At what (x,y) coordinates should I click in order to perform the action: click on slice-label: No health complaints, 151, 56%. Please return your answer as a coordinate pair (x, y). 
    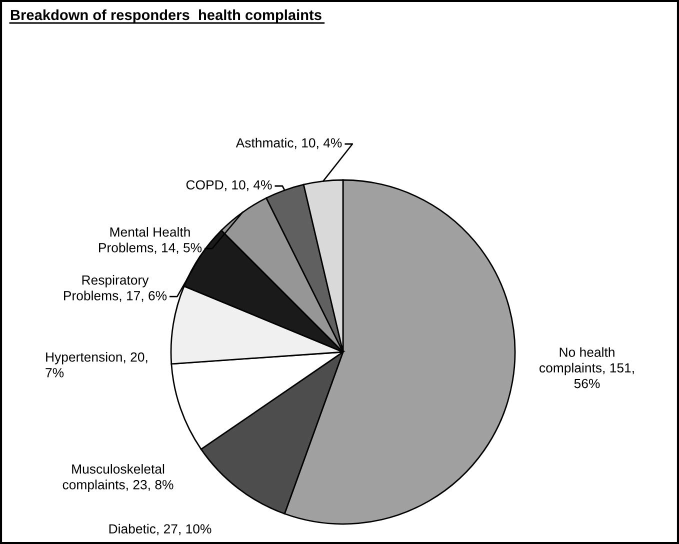
    Looking at the image, I should click on (587, 367).